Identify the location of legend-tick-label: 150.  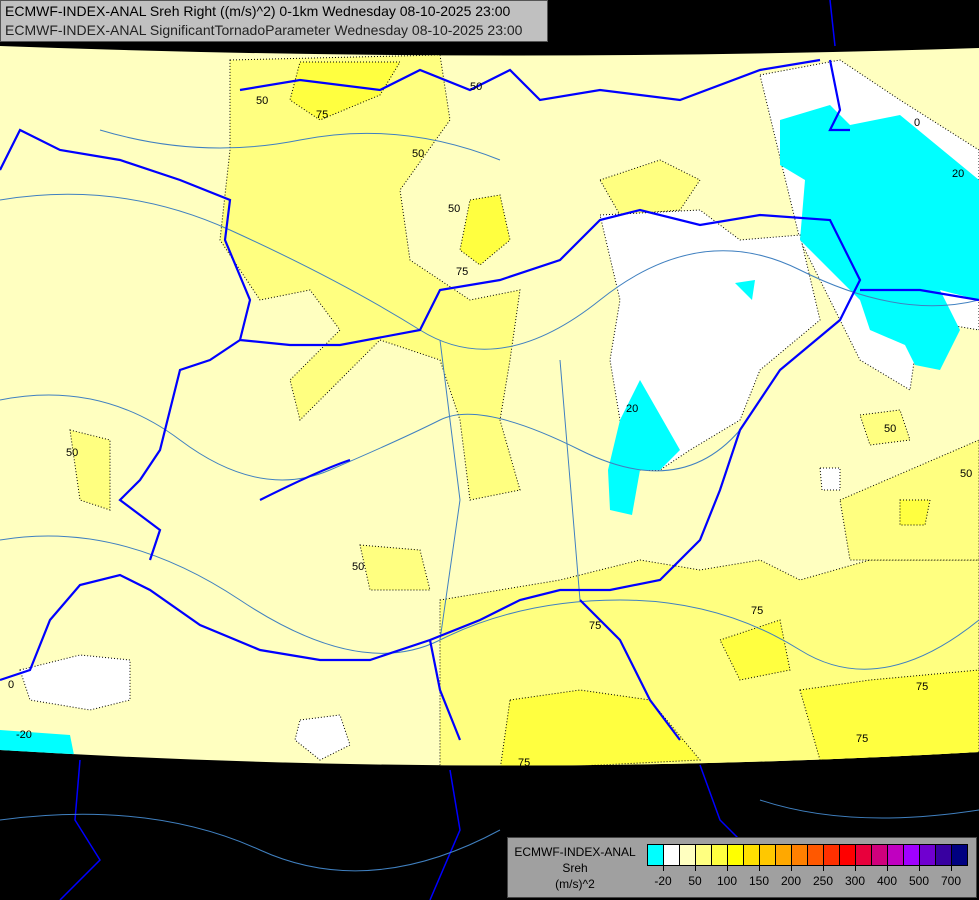
(759, 881).